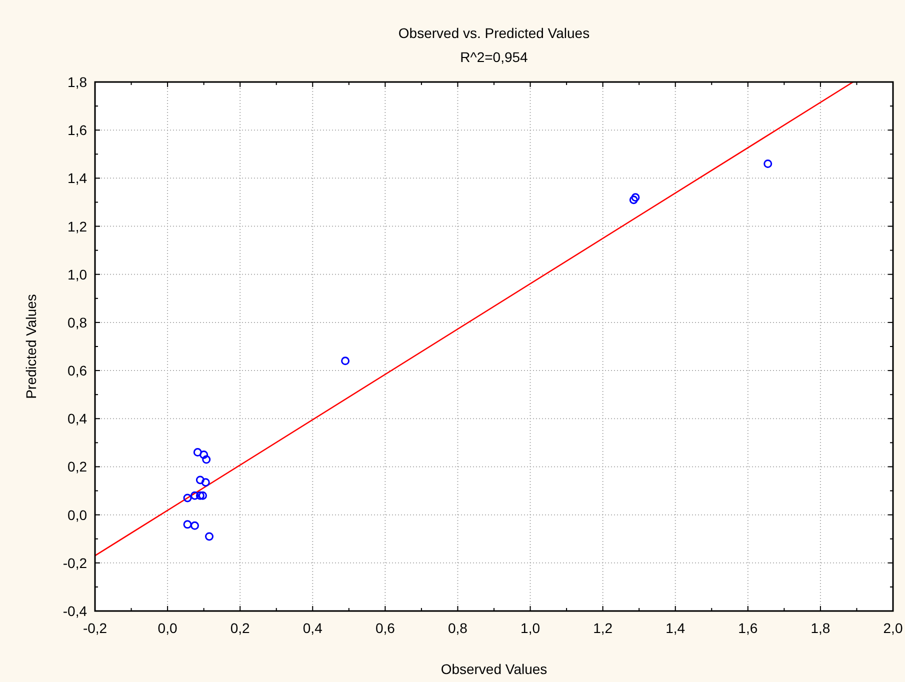 The image size is (905, 682). I want to click on y-tick-label: -0,2, so click(75, 562).